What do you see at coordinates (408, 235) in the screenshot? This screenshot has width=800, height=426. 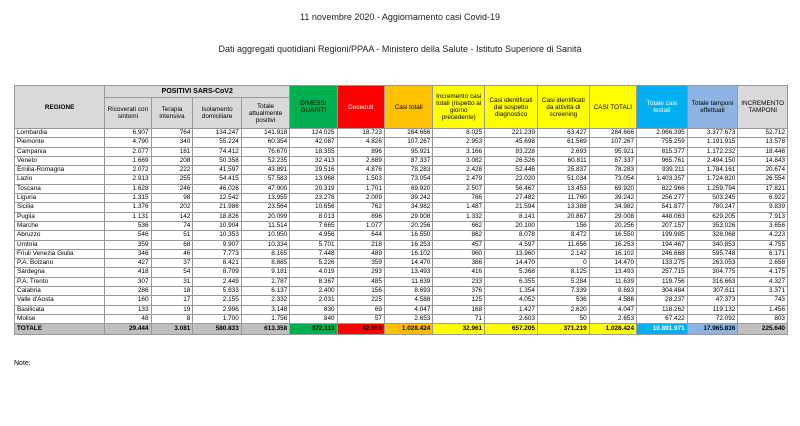 I see `table-cell: 16.550` at bounding box center [408, 235].